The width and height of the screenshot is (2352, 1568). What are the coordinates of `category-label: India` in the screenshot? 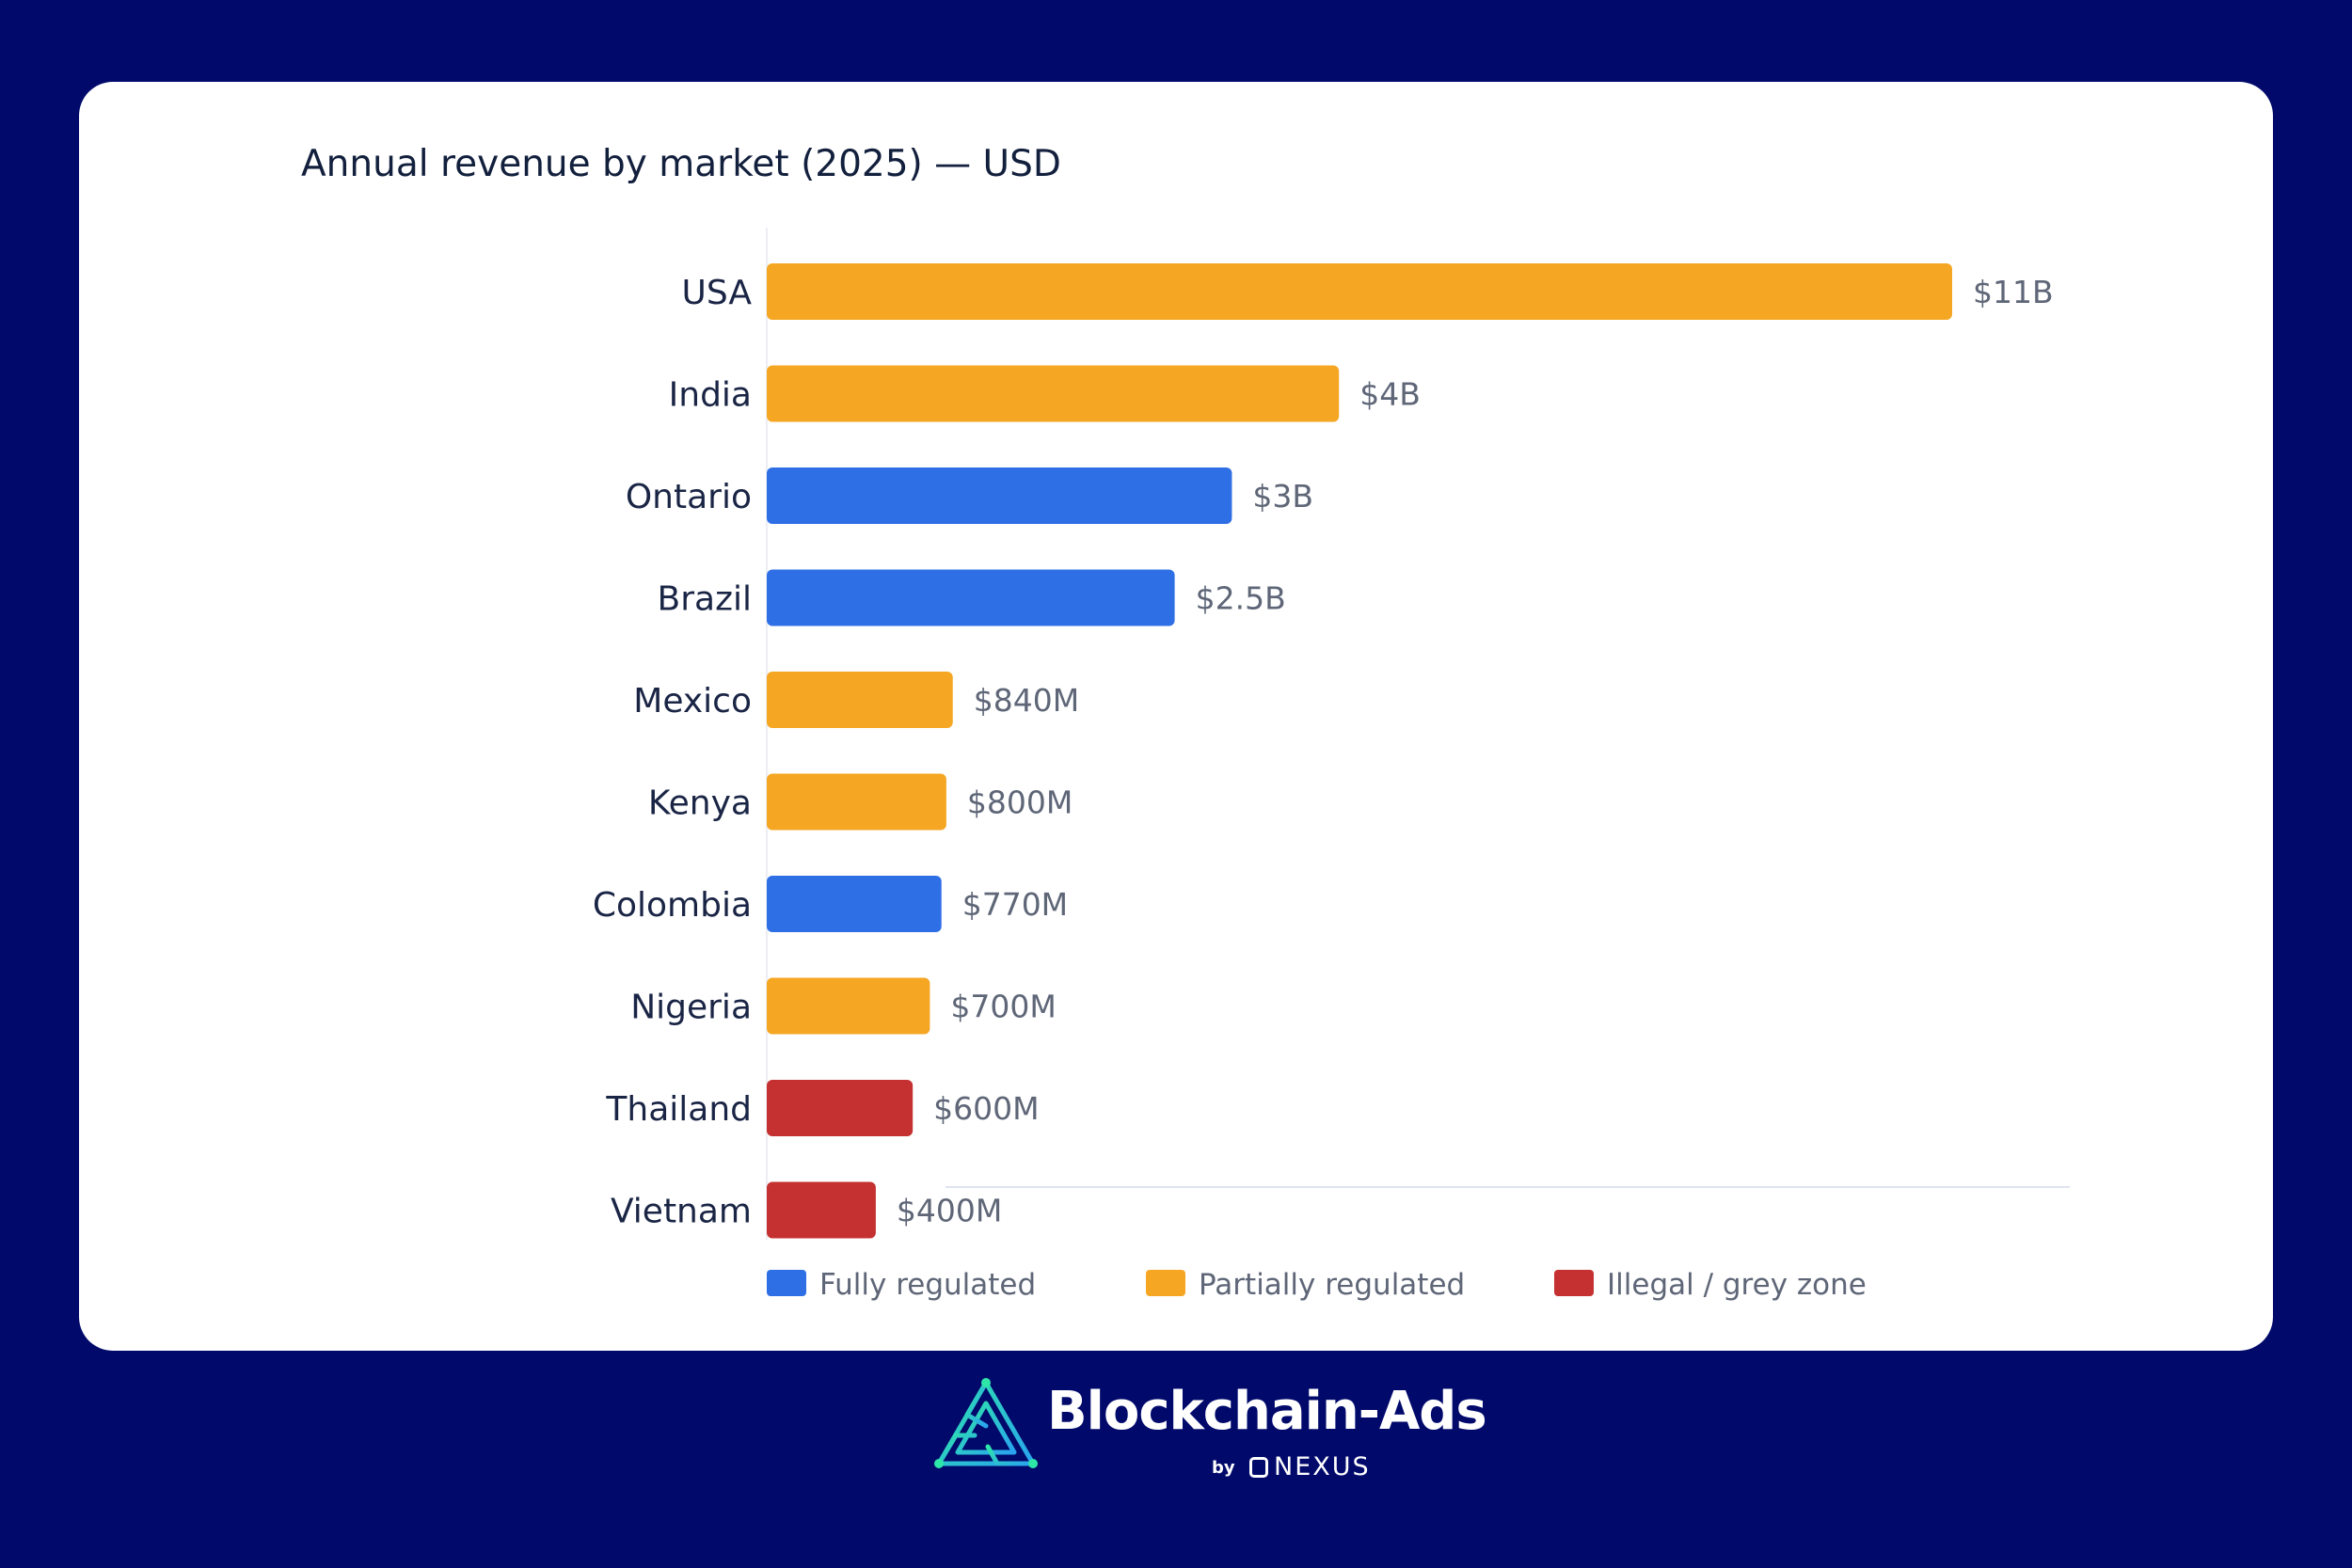 It's located at (710, 395).